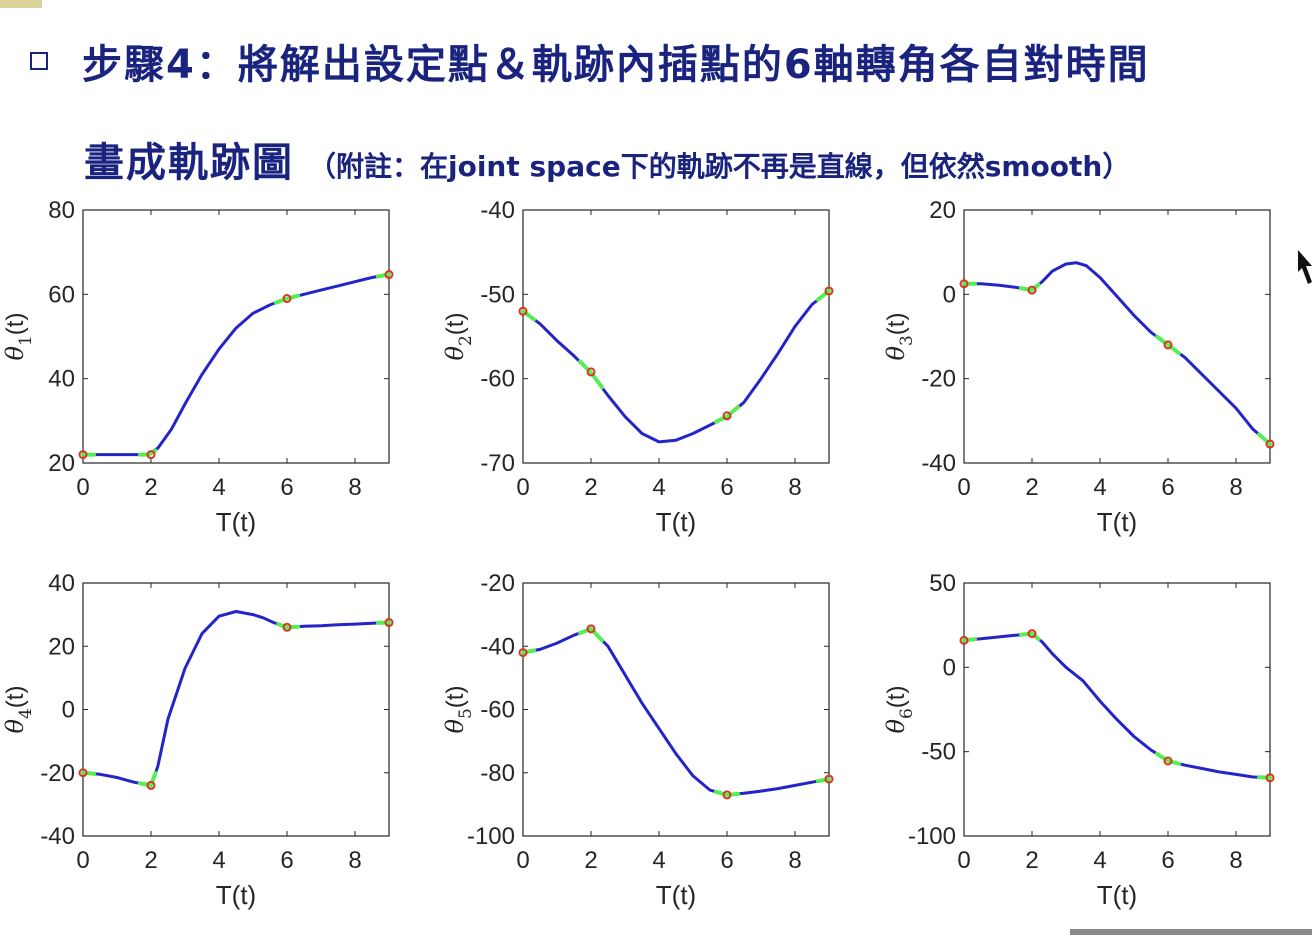 The height and width of the screenshot is (935, 1312). What do you see at coordinates (61, 210) in the screenshot?
I see `y-tick-label: 80` at bounding box center [61, 210].